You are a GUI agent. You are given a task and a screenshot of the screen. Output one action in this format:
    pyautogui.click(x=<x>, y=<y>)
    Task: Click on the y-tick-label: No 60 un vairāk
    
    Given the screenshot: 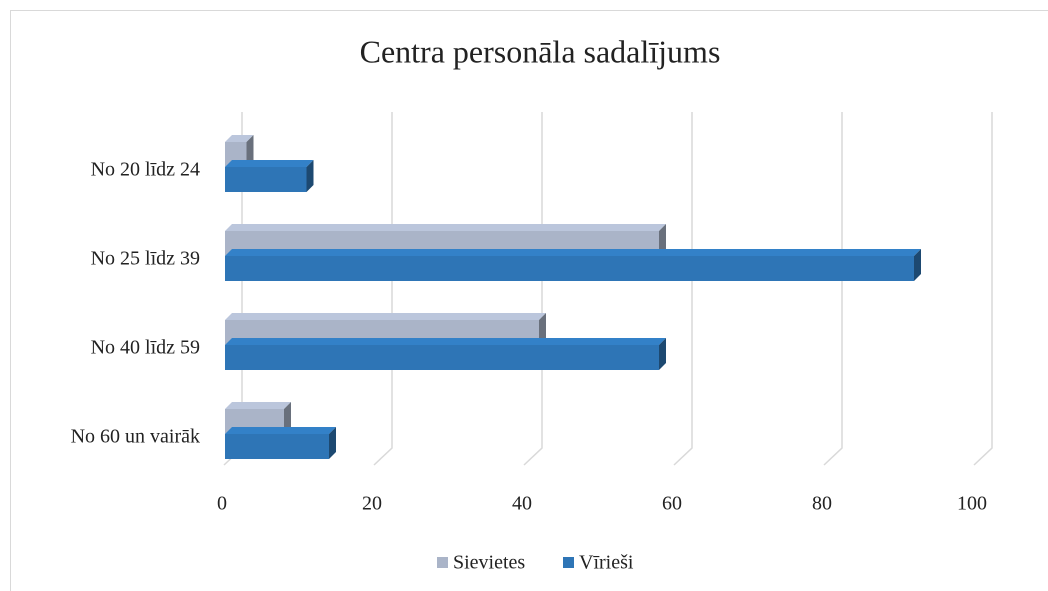 What is the action you would take?
    pyautogui.click(x=135, y=437)
    